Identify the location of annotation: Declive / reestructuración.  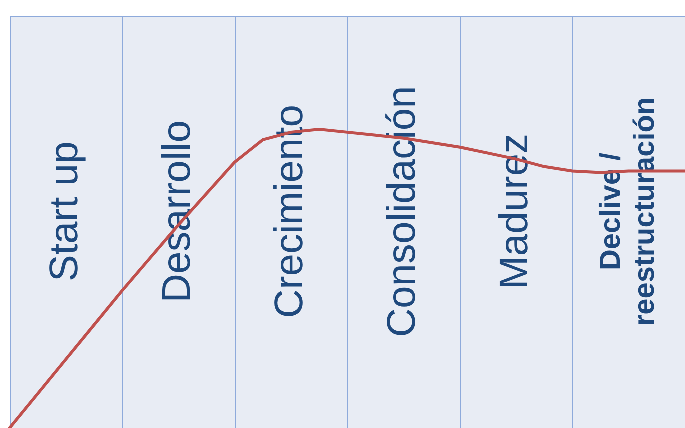
(627, 211).